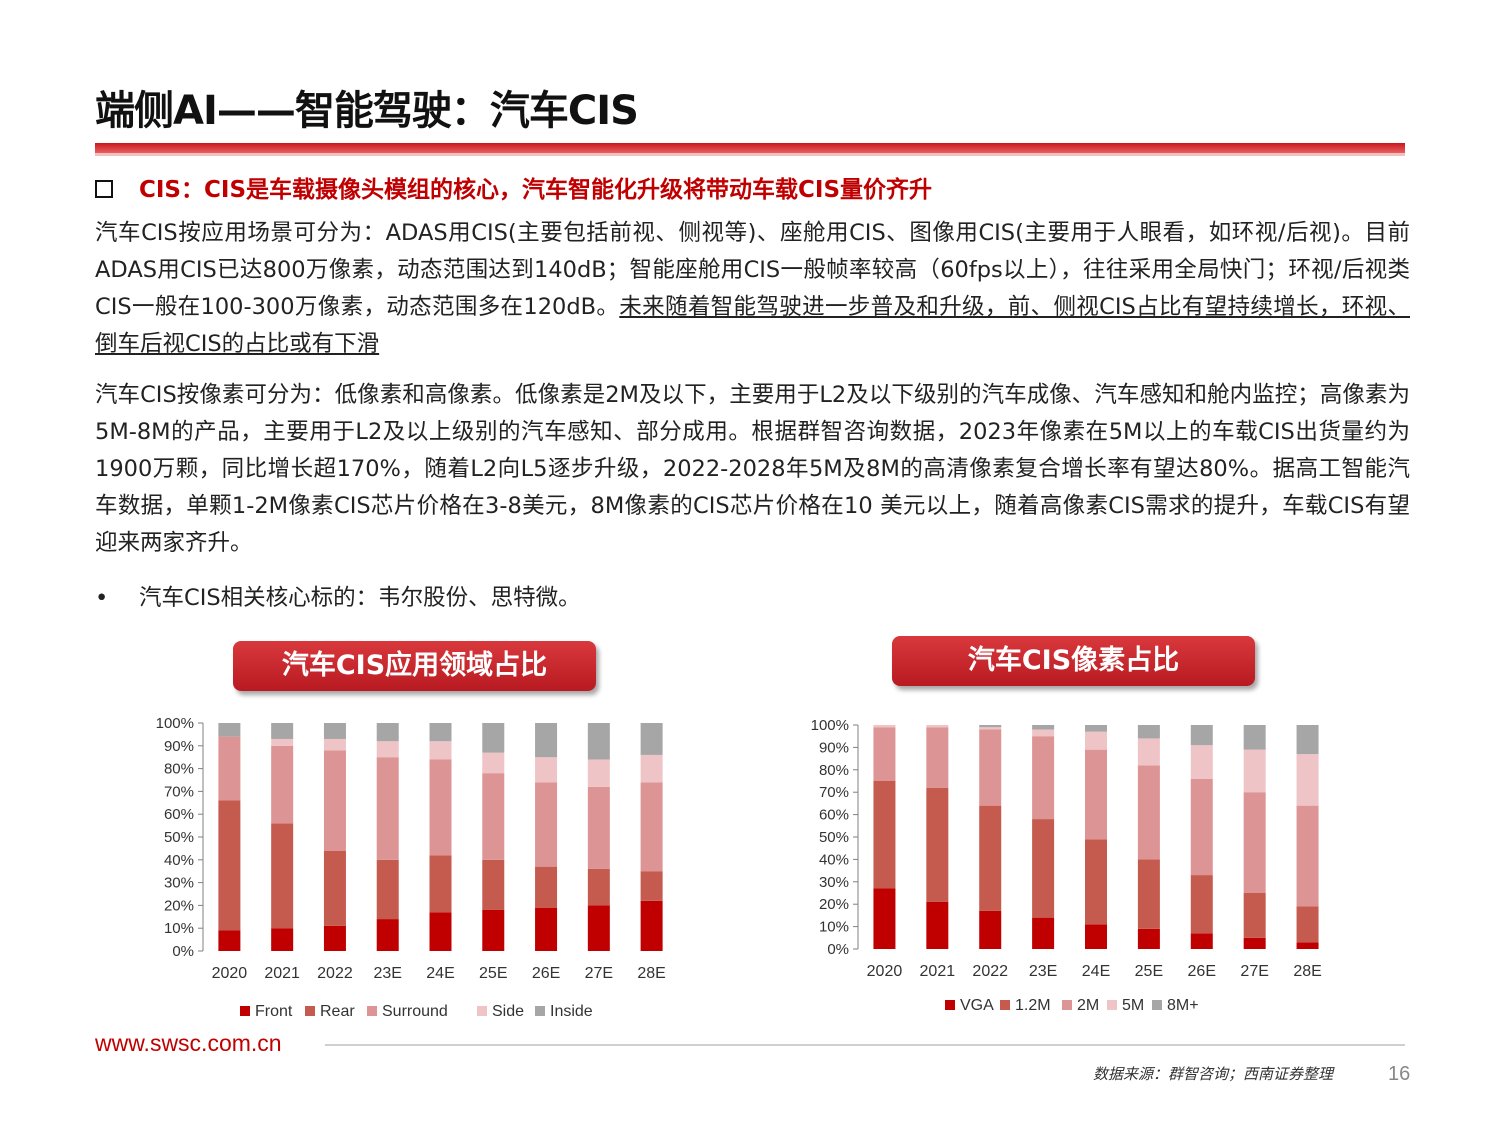 Image resolution: width=1500 pixels, height=1125 pixels. What do you see at coordinates (1096, 936) in the screenshot?
I see `chart2-bar-vga-24e` at bounding box center [1096, 936].